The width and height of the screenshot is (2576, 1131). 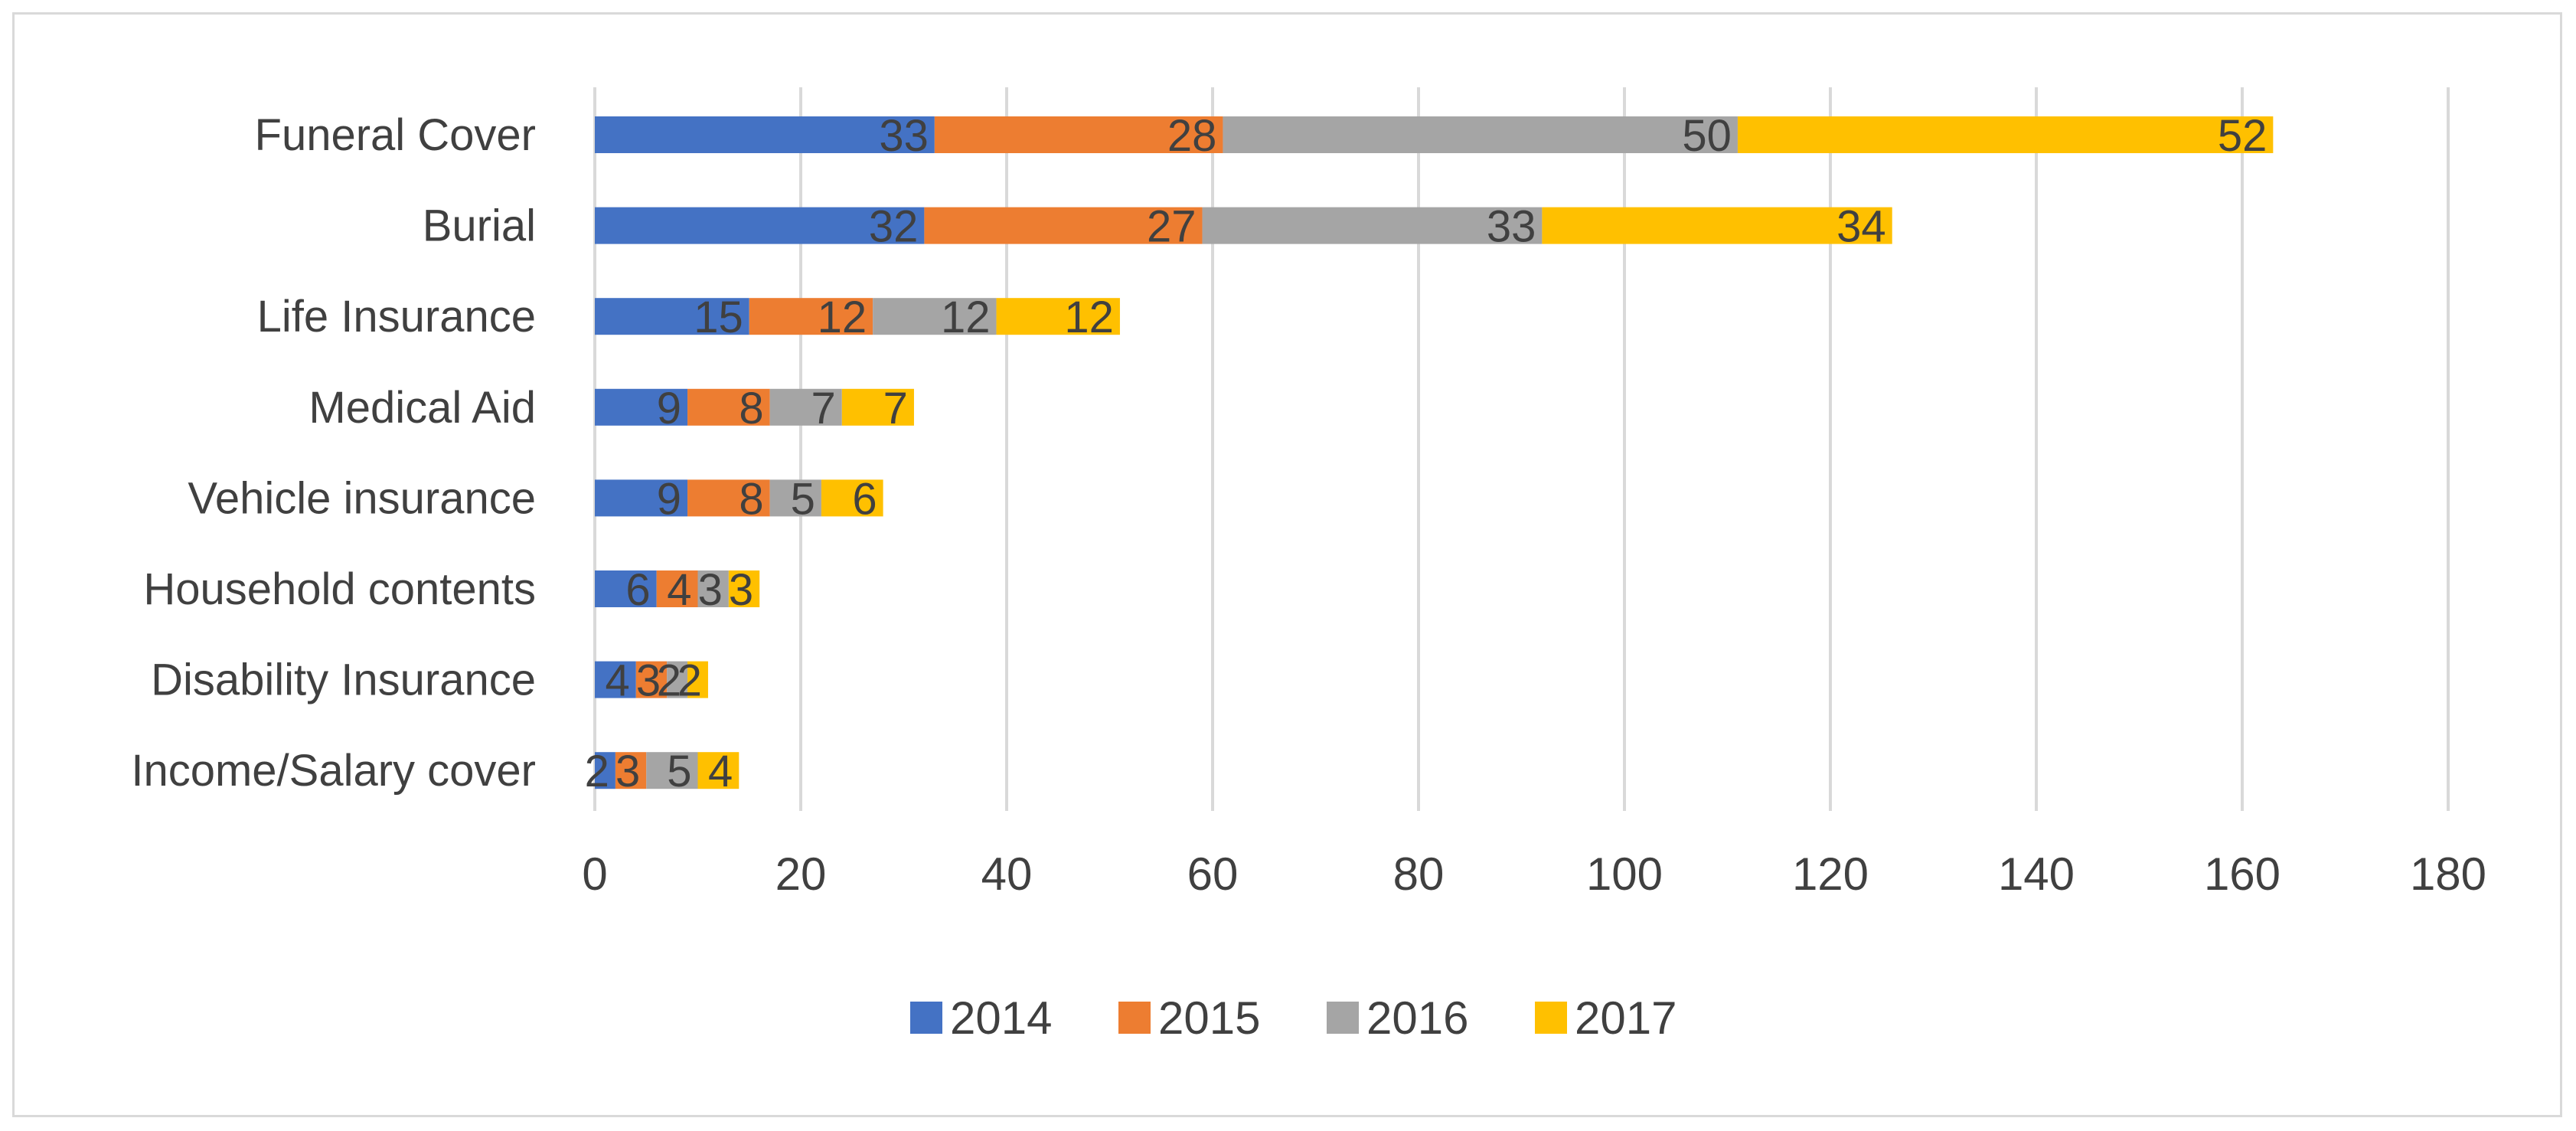 What do you see at coordinates (1624, 874) in the screenshot?
I see `x-tick-label: 100` at bounding box center [1624, 874].